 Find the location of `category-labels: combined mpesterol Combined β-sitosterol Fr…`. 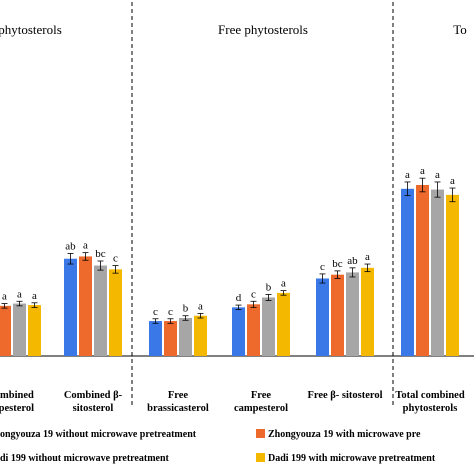

category-labels: combined mpesterol Combined β-sitosterol Fr… is located at coordinates (232, 402).